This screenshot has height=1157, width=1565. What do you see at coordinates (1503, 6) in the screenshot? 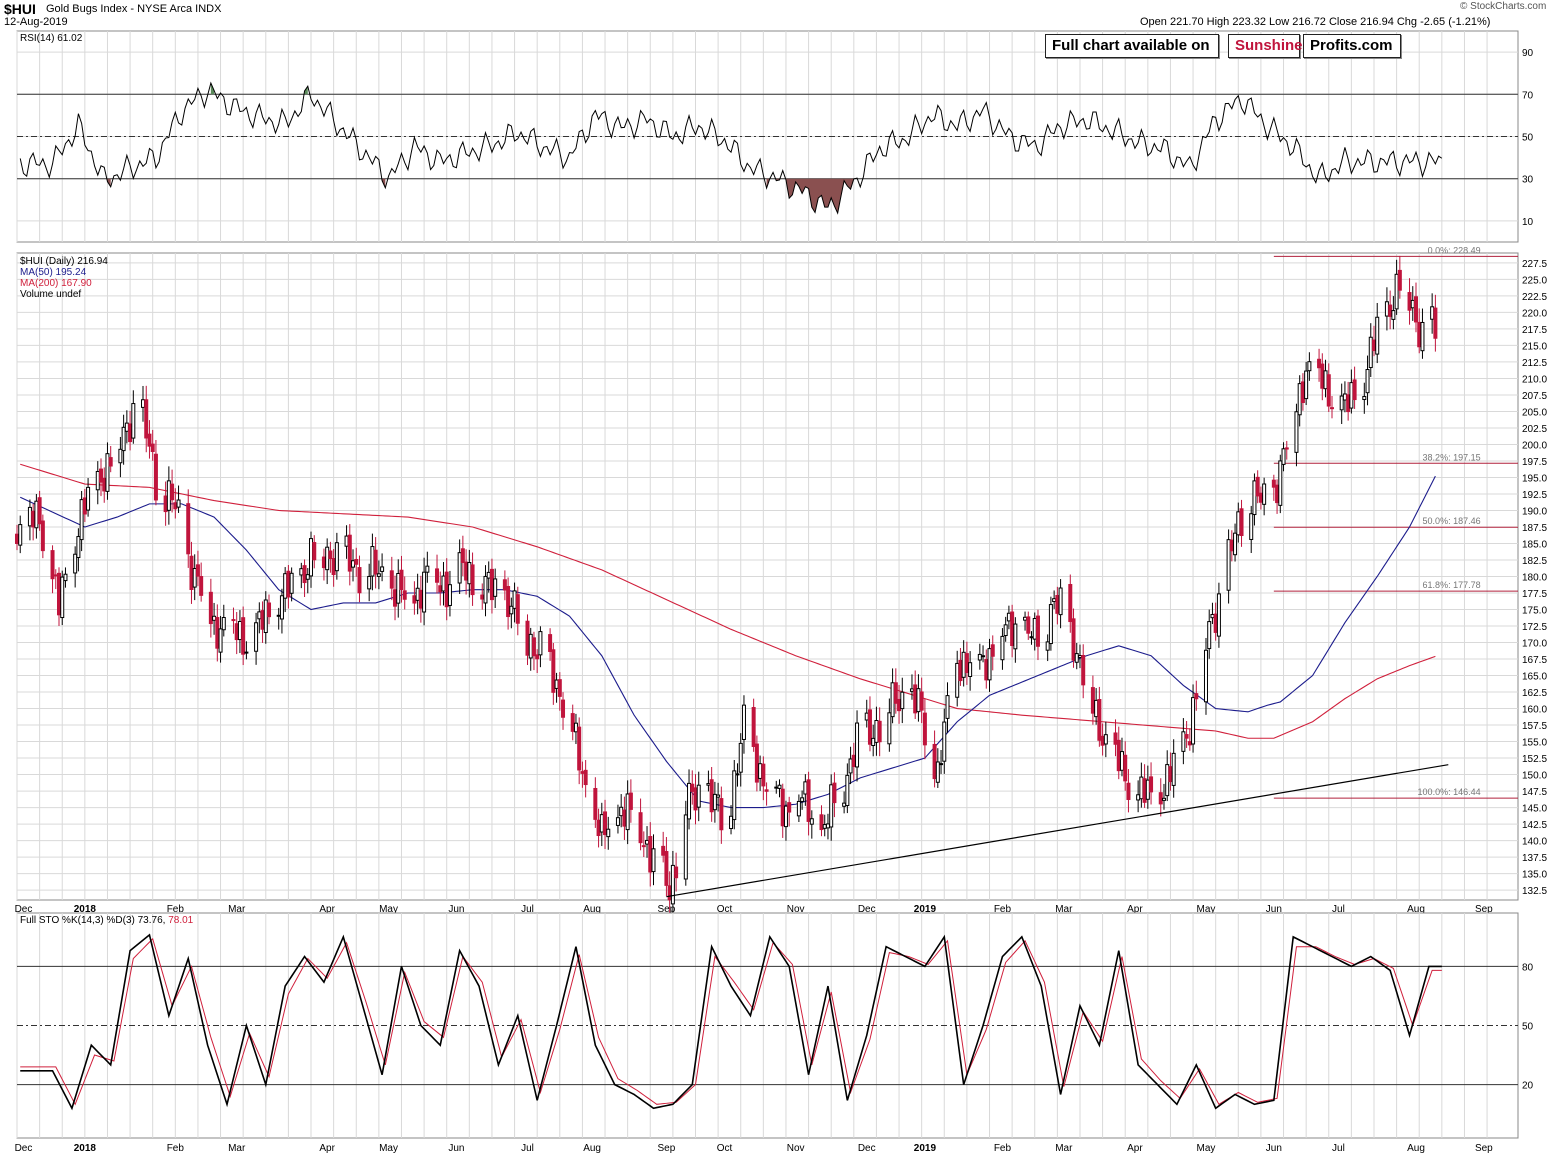
I see `stockcharts-brand: © StockCharts.com` at bounding box center [1503, 6].